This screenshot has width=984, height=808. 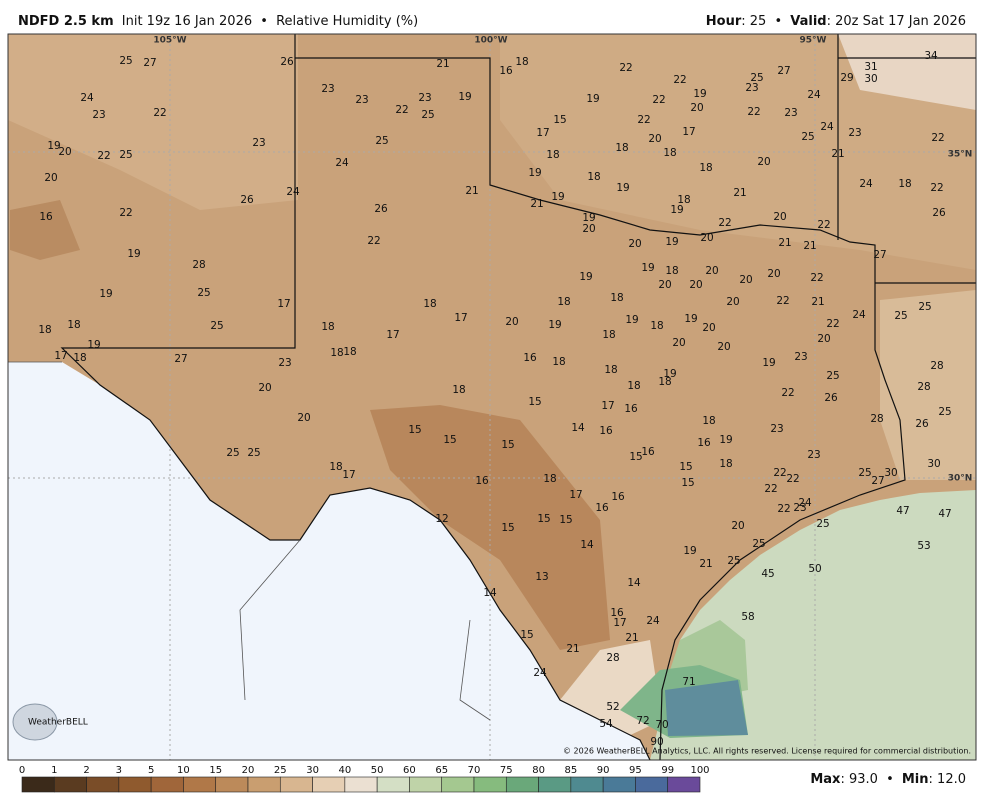 I want to click on hour: : 25, so click(x=753, y=21).